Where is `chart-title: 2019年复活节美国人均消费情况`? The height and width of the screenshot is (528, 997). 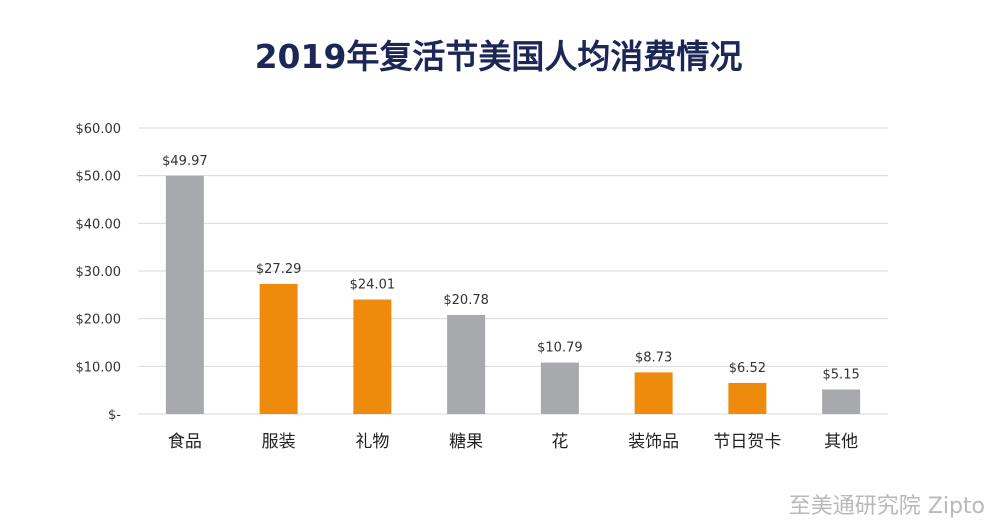
chart-title: 2019年复活节美国人均消费情况 is located at coordinates (498, 56).